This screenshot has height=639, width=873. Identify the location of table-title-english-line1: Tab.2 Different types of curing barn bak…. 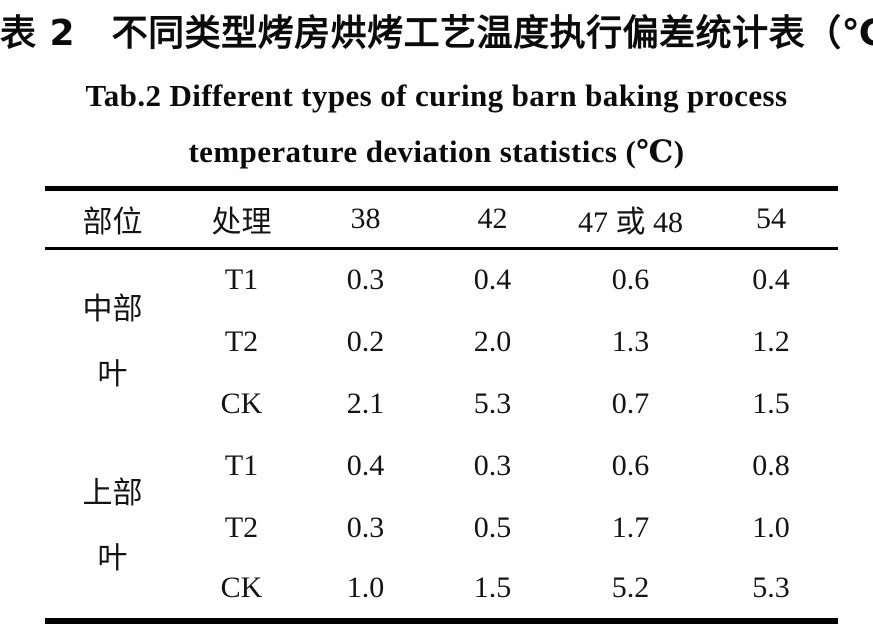
(436, 95).